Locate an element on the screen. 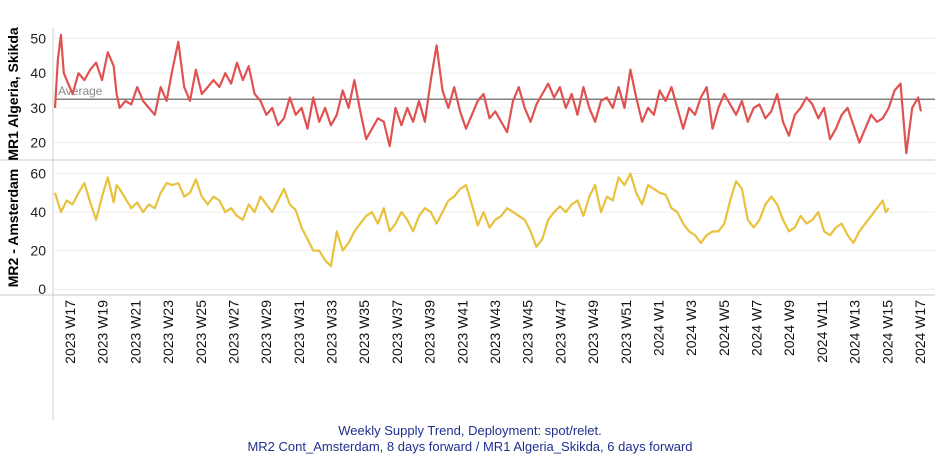 Image resolution: width=940 pixels, height=470 pixels. x-tick-label: 2023 W31 is located at coordinates (299, 332).